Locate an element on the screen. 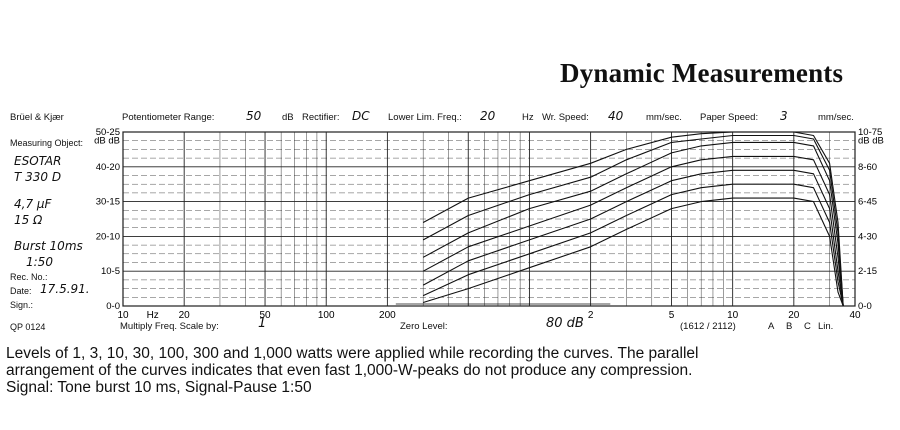 This screenshot has width=900, height=430. date-label: Date: is located at coordinates (21, 291).